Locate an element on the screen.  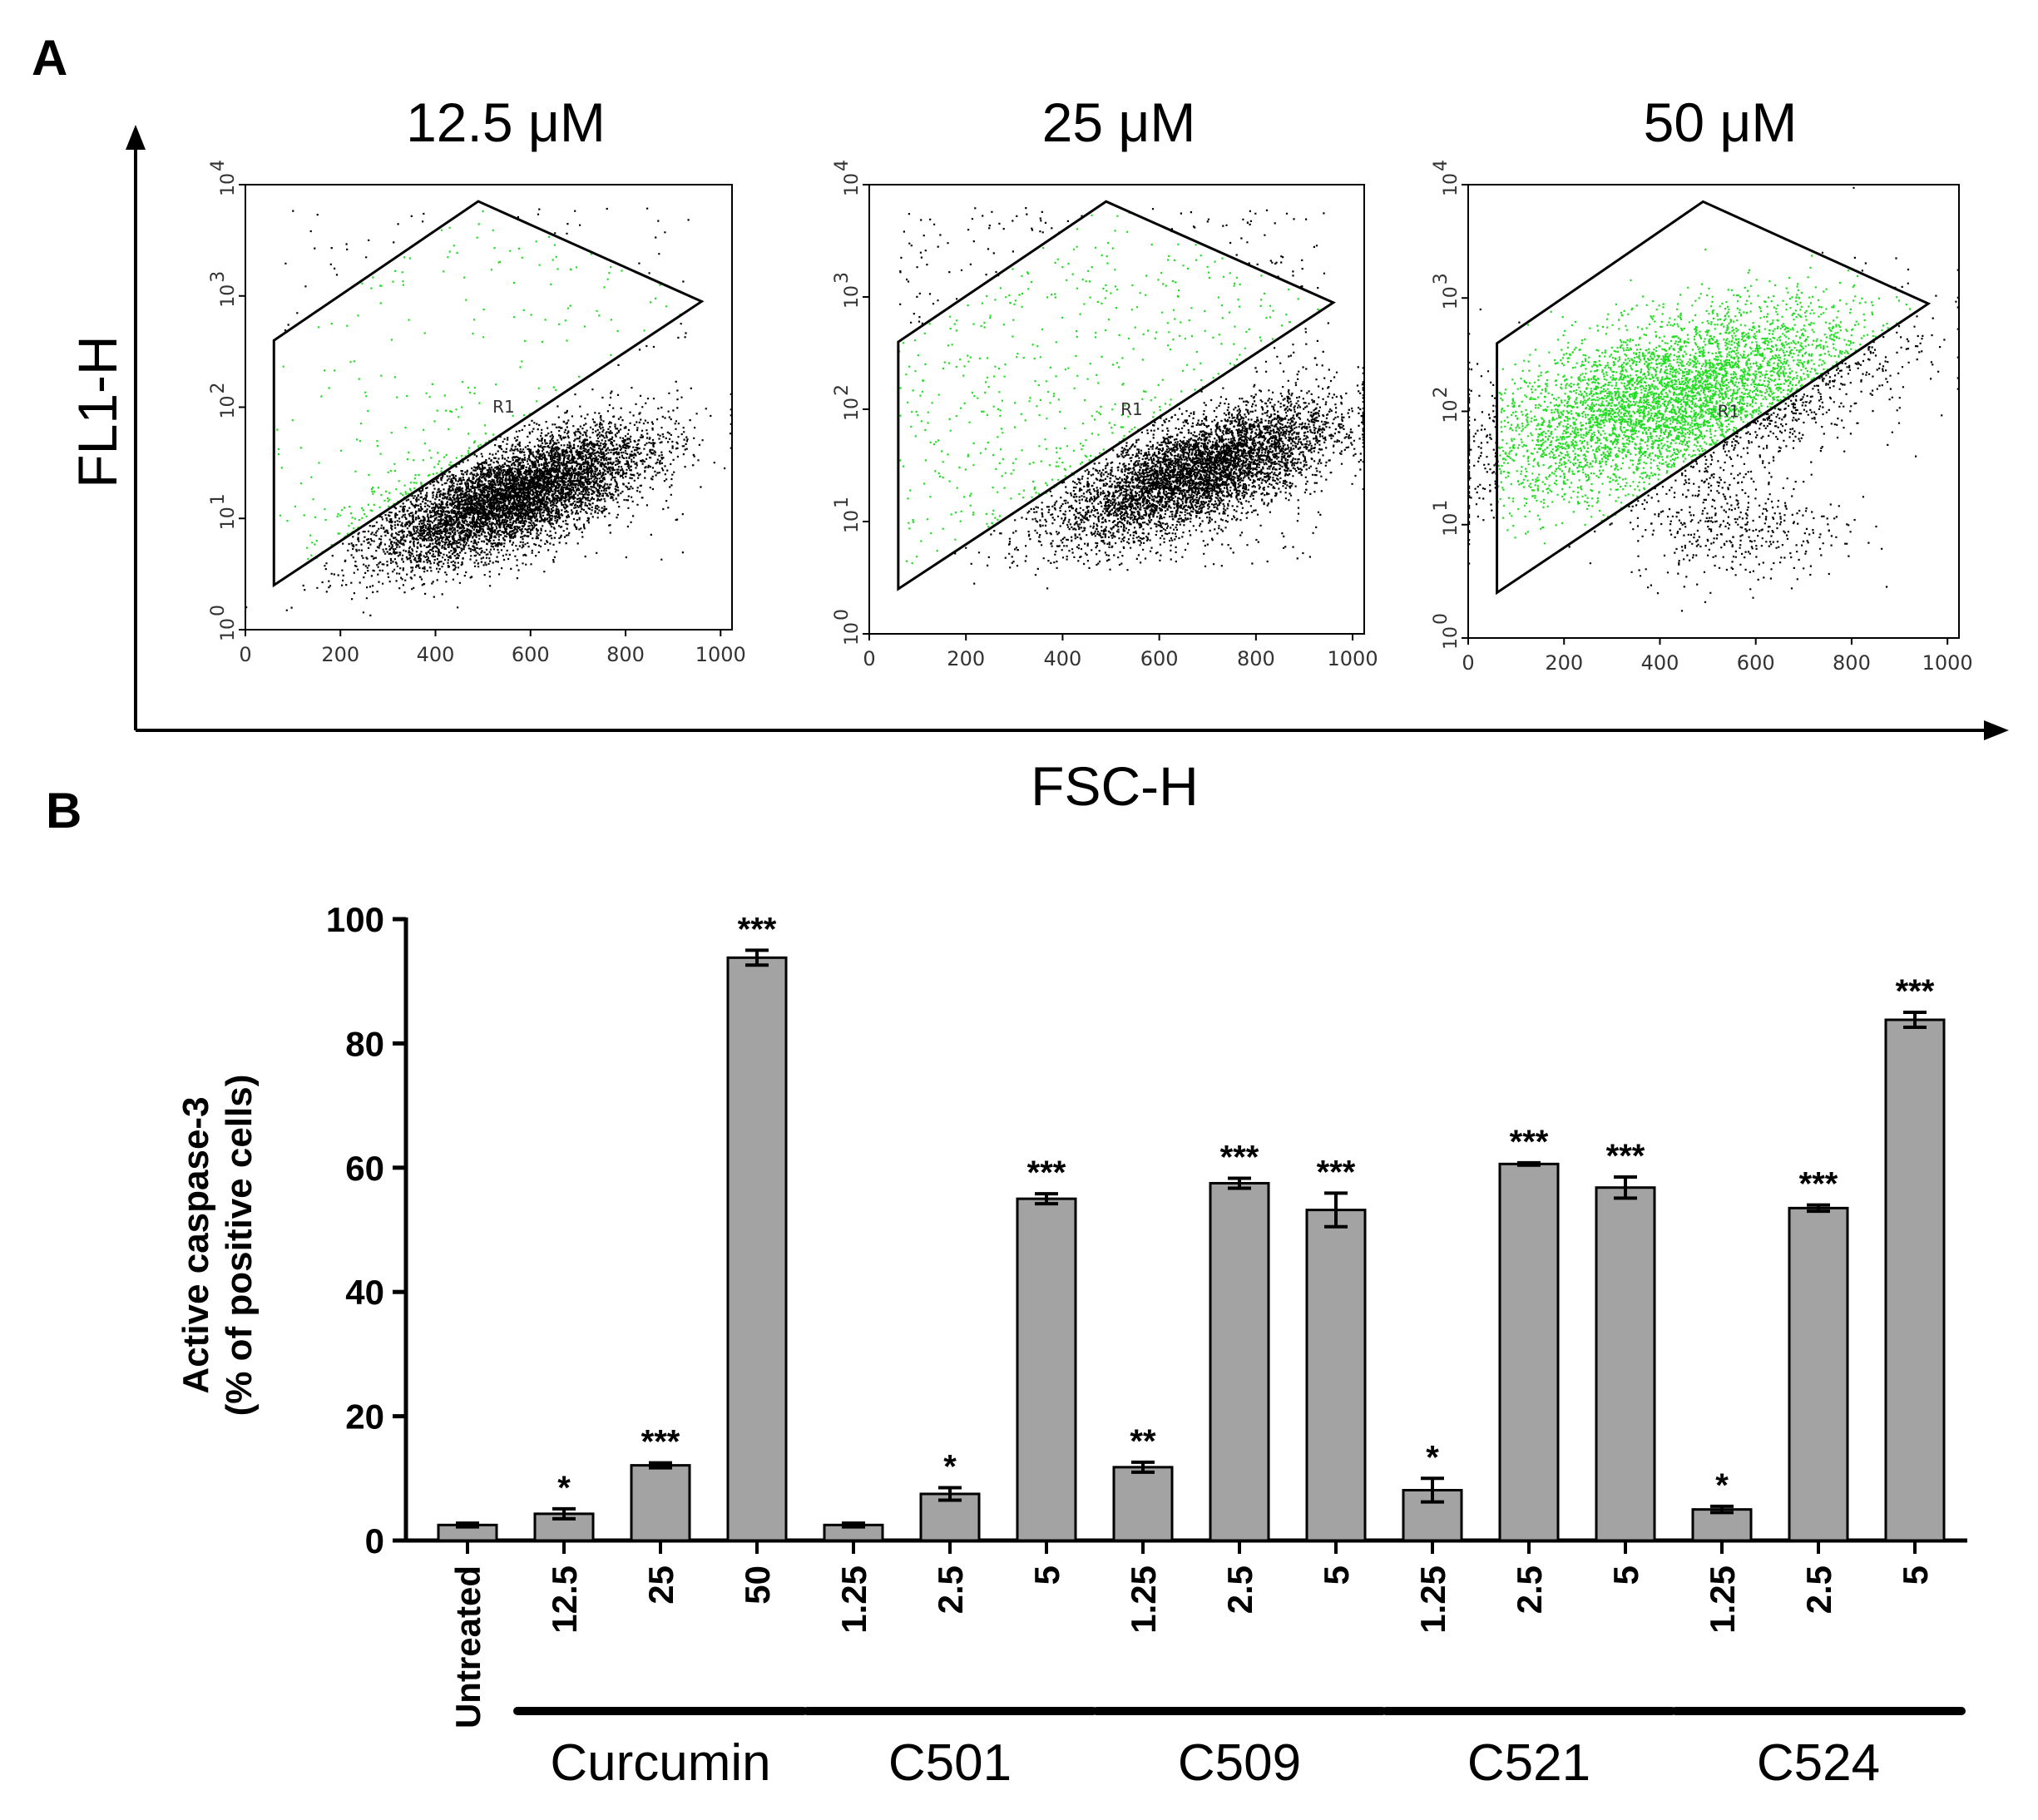
group-bracket: C521 is located at coordinates (1529, 1750).